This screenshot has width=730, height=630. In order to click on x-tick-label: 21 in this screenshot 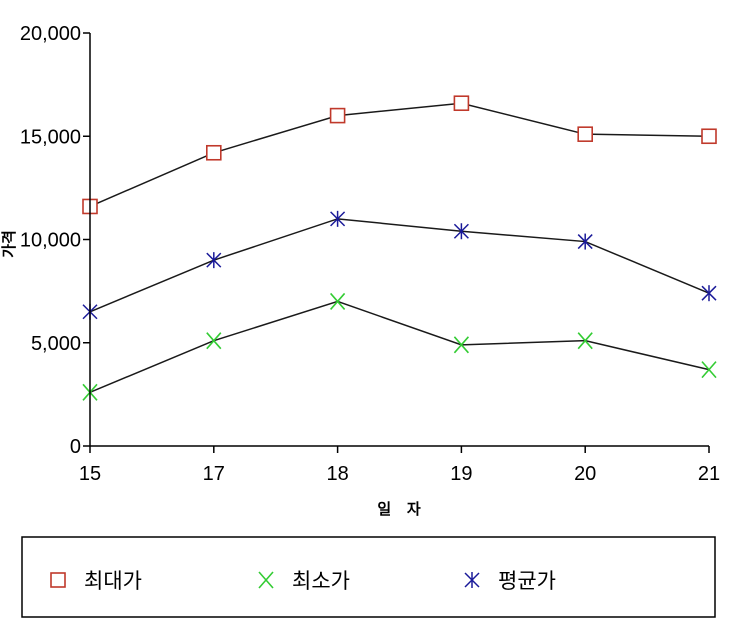, I will do `click(709, 474)`.